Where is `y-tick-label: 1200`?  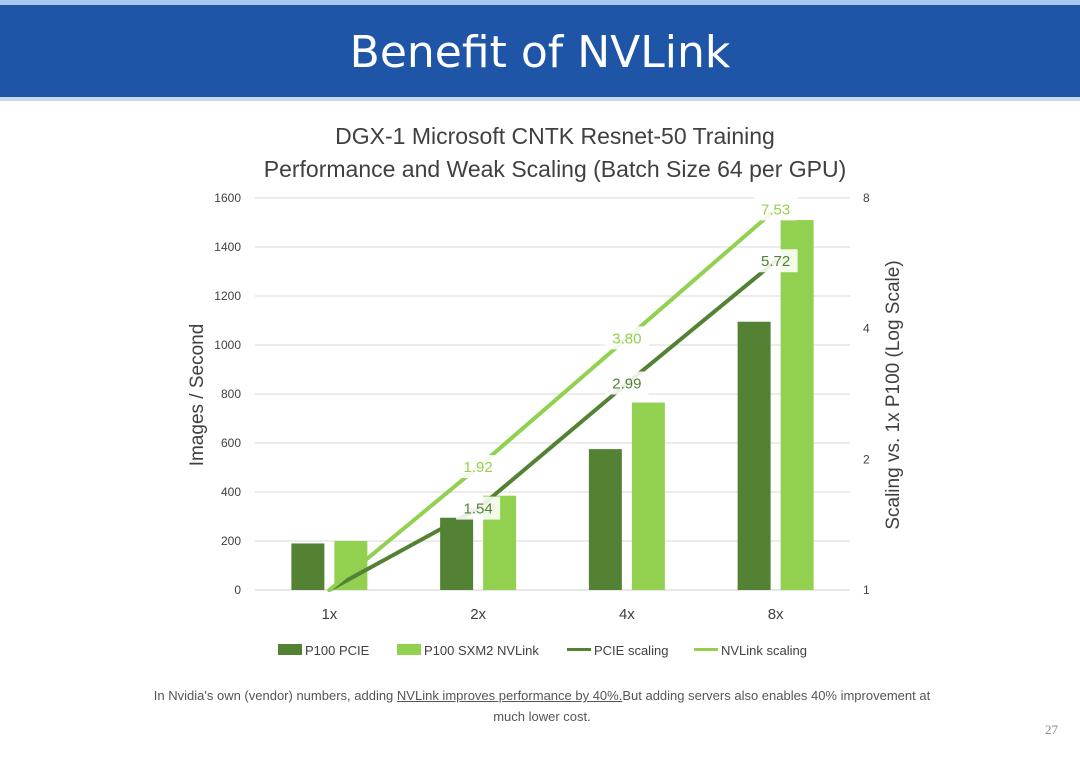
y-tick-label: 1200 is located at coordinates (227, 296).